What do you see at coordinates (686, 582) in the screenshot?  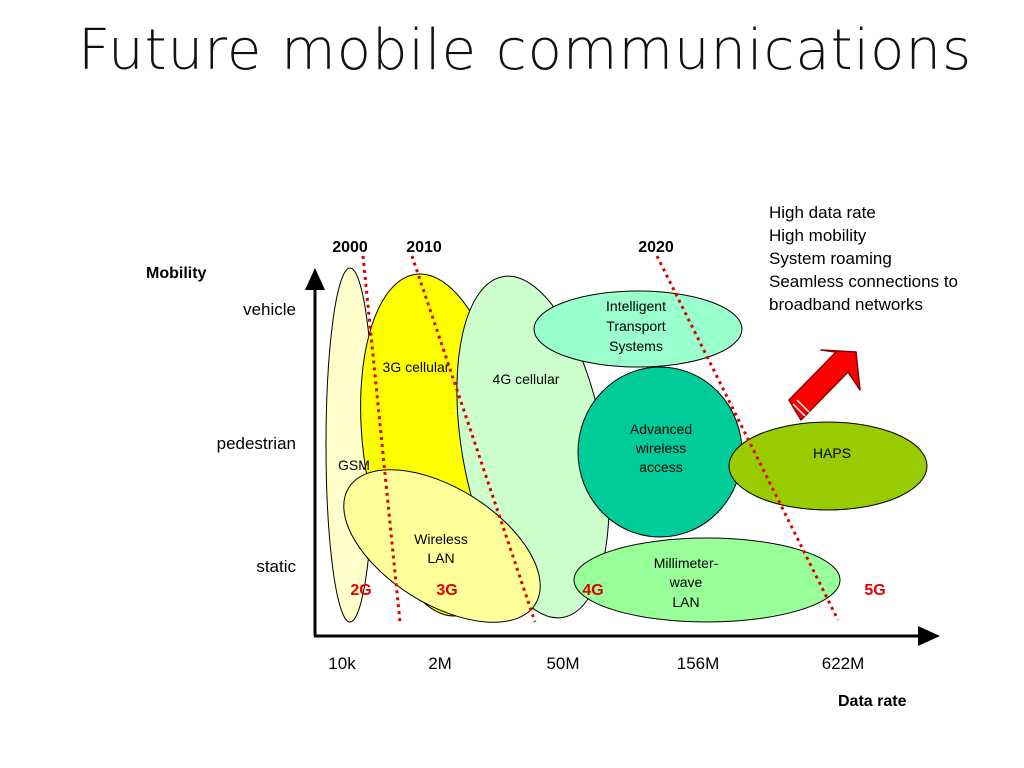 I see `mmwave-label-2: wave` at bounding box center [686, 582].